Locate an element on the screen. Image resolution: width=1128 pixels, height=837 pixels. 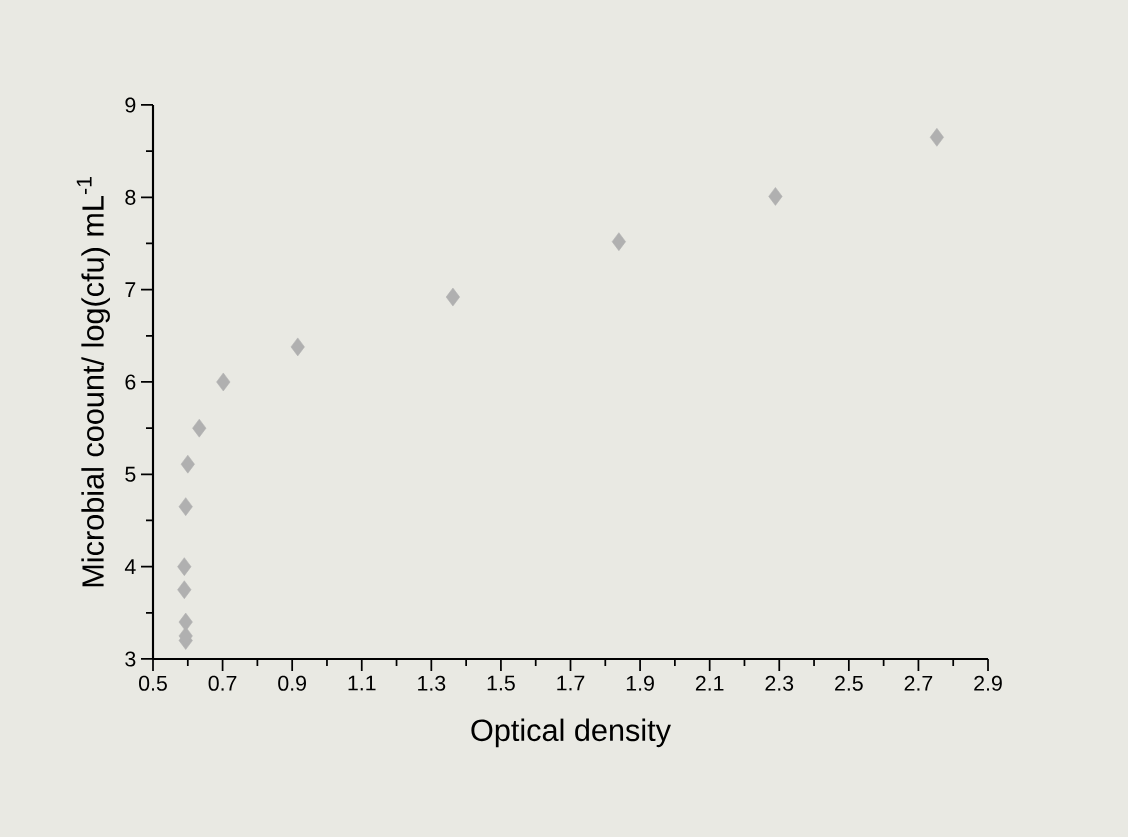
x-tick-label: 2.3 is located at coordinates (779, 683).